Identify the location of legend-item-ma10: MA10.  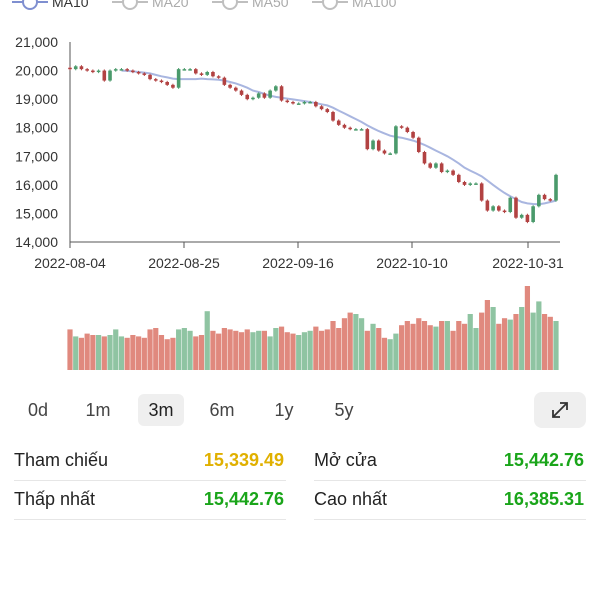
(50, 6).